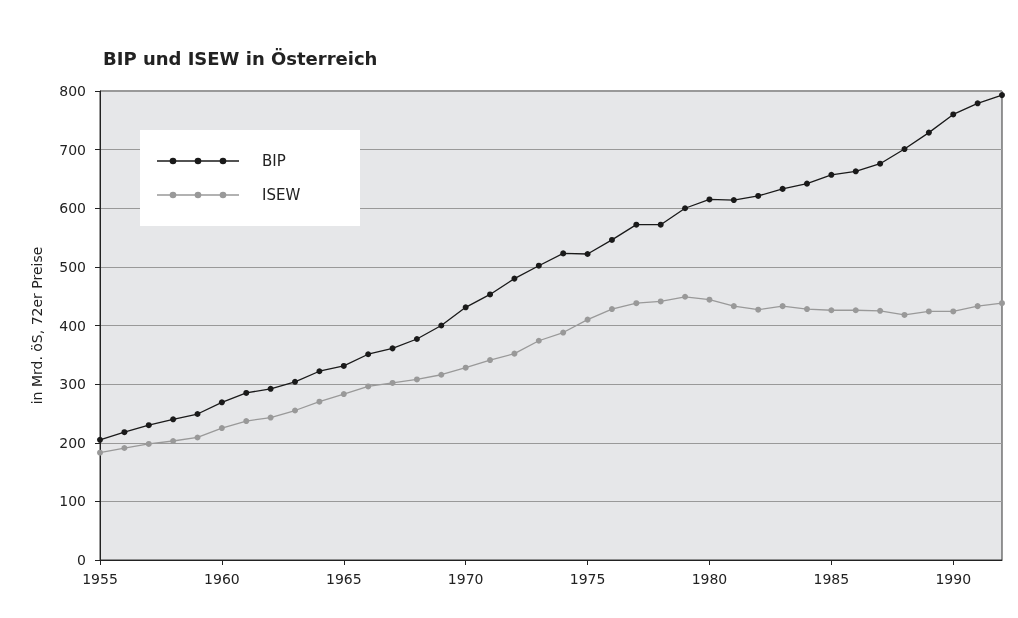 This screenshot has height=618, width=1018. What do you see at coordinates (240, 58) in the screenshot?
I see `chart-title: BIP und ISEW in Österreich` at bounding box center [240, 58].